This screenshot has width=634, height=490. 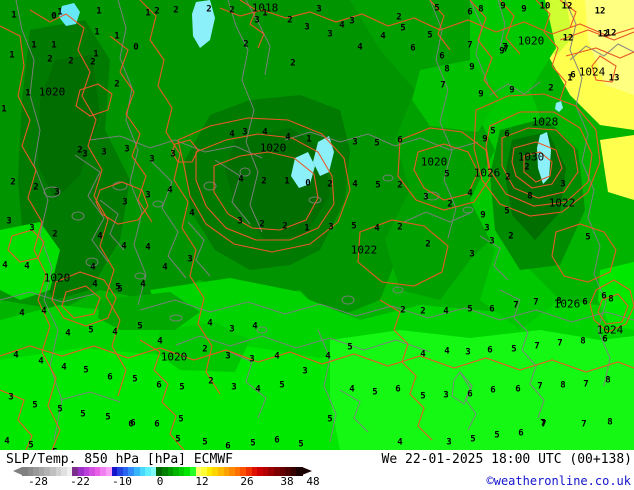 What do you see at coordinates (57, 278) in the screenshot?
I see `isobar-label: 1020` at bounding box center [57, 278].